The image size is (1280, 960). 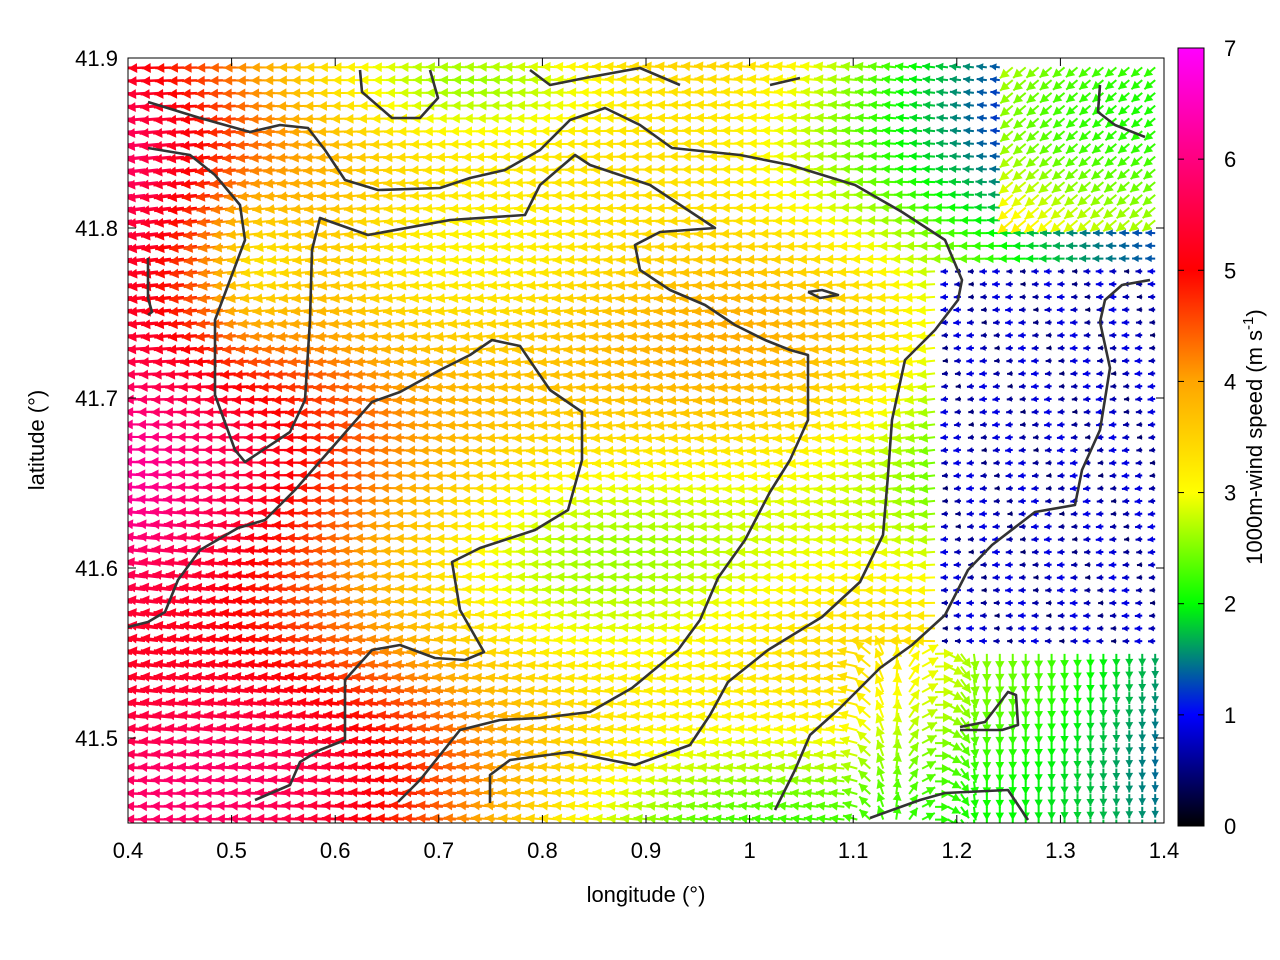 I want to click on y-tick-label: 41.5, so click(x=96, y=738).